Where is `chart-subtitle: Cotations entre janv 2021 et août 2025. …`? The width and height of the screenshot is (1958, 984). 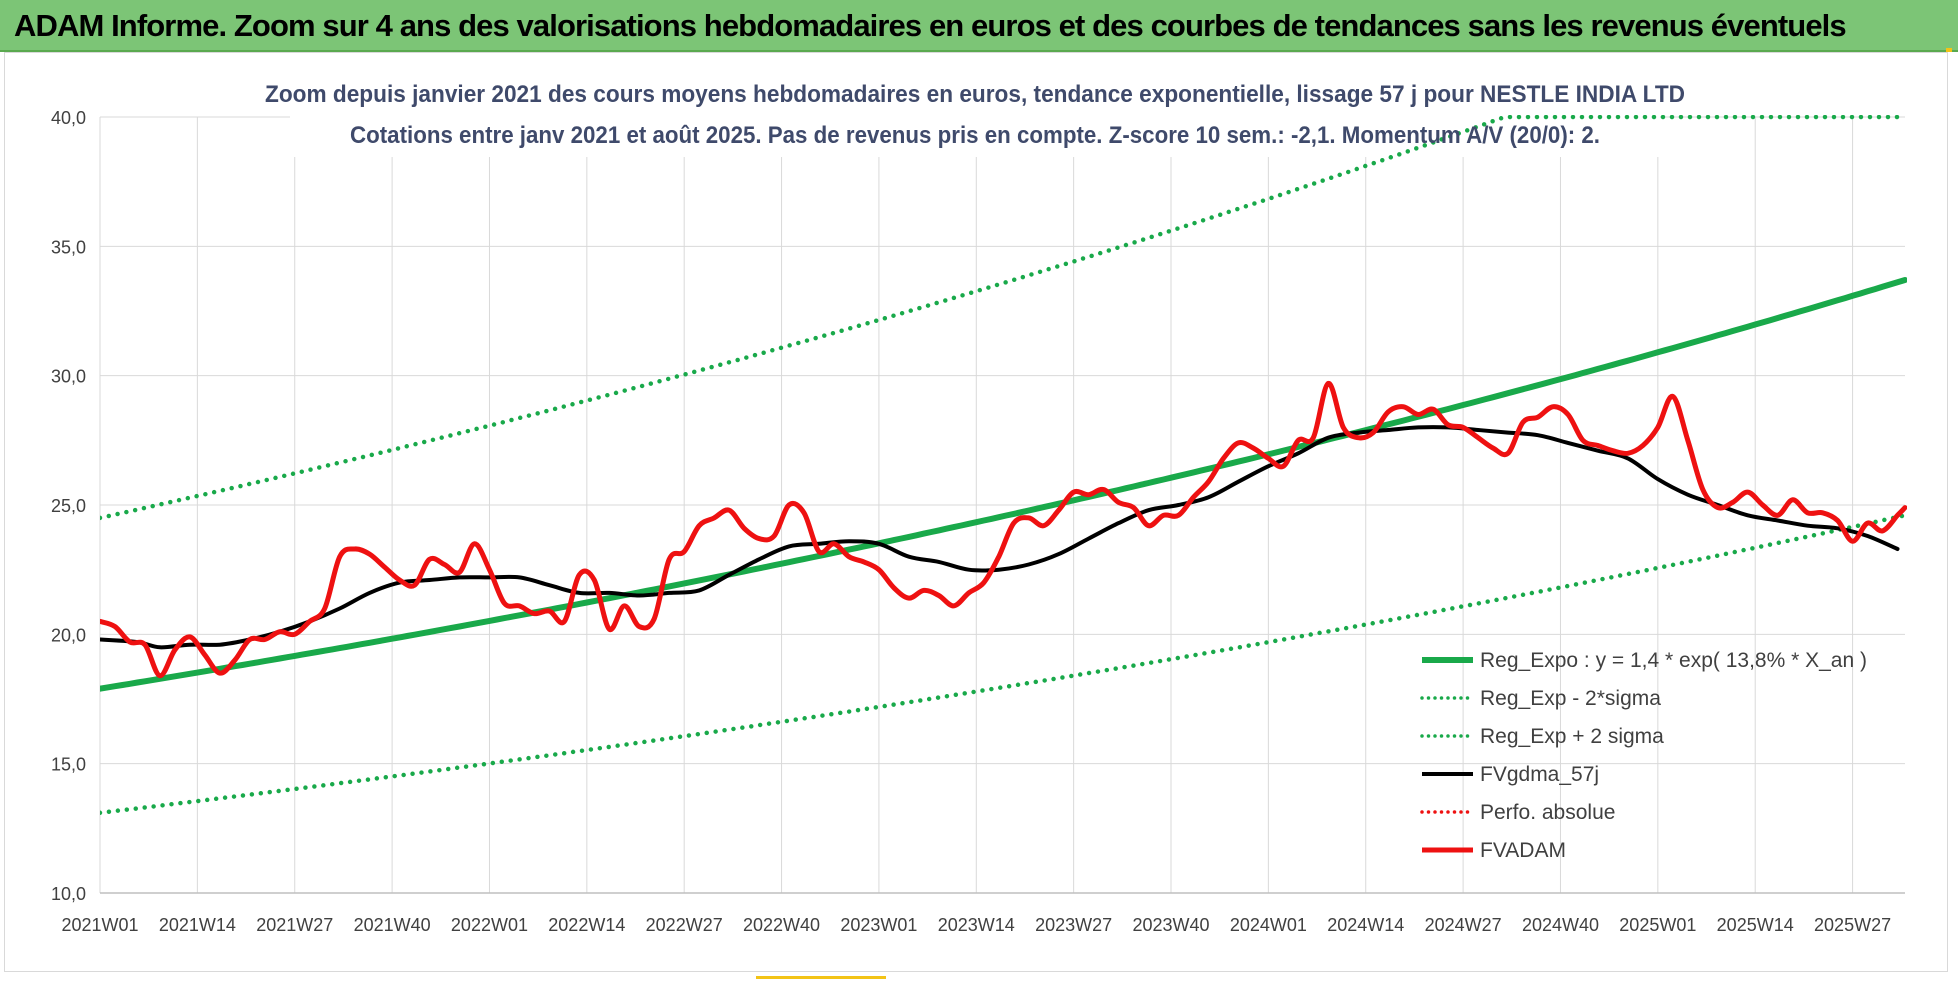
chart-subtitle: Cotations entre janv 2021 et août 2025. … is located at coordinates (975, 135).